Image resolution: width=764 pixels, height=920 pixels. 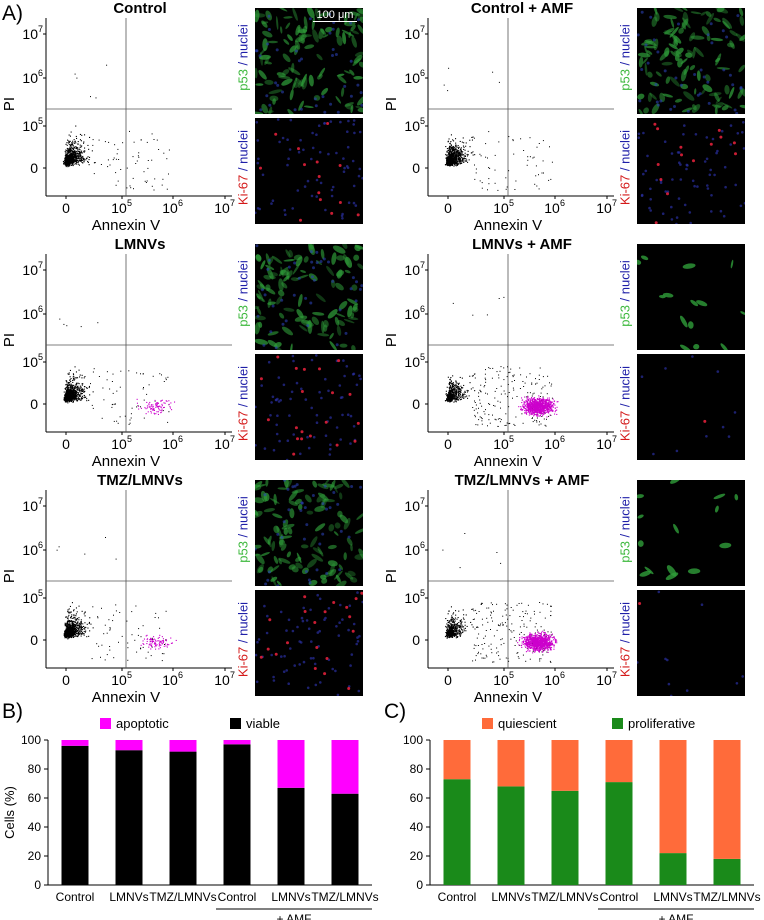 I want to click on flow-plot-title: TMZ/LMNVs + AMF, so click(x=522, y=480).